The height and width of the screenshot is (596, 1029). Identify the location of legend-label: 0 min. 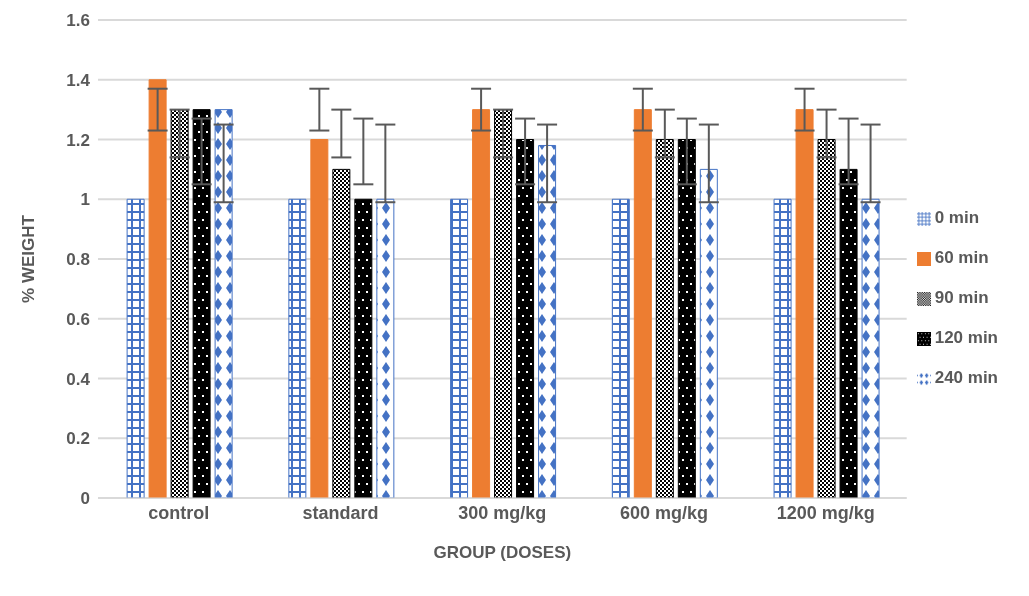
(957, 217).